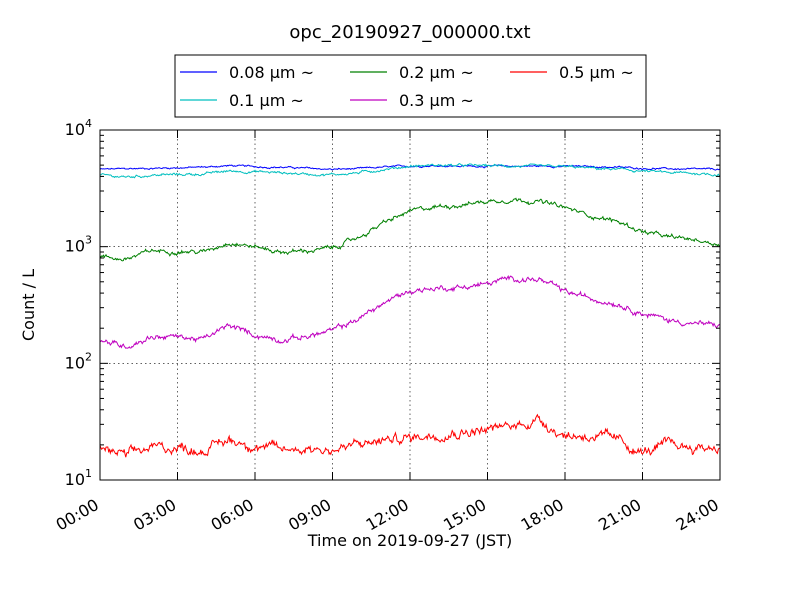  I want to click on y-tick-exponent: 4, so click(88, 123).